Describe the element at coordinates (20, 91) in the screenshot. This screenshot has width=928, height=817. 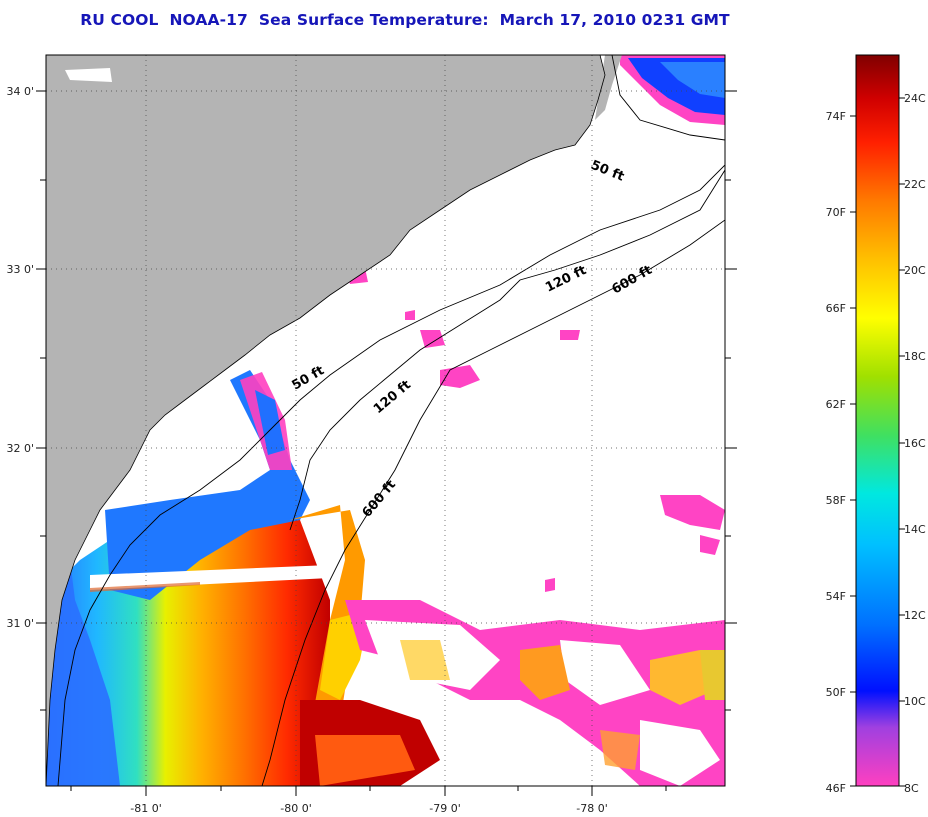
I see `lat-label-34: 34 0'` at that location.